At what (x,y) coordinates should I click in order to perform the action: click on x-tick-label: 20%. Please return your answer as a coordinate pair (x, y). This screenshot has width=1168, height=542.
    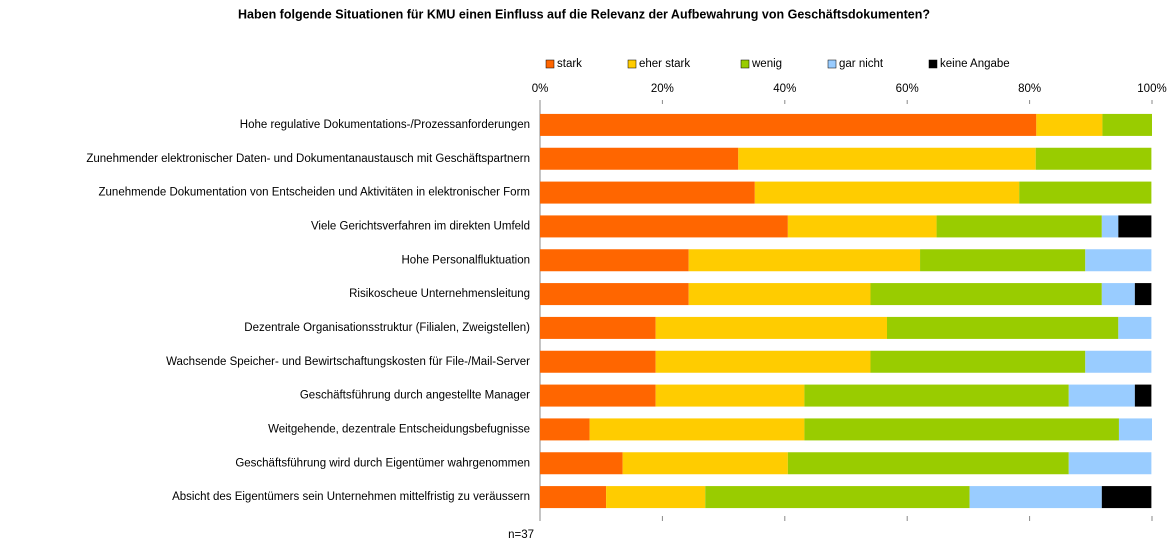
    Looking at the image, I should click on (662, 89).